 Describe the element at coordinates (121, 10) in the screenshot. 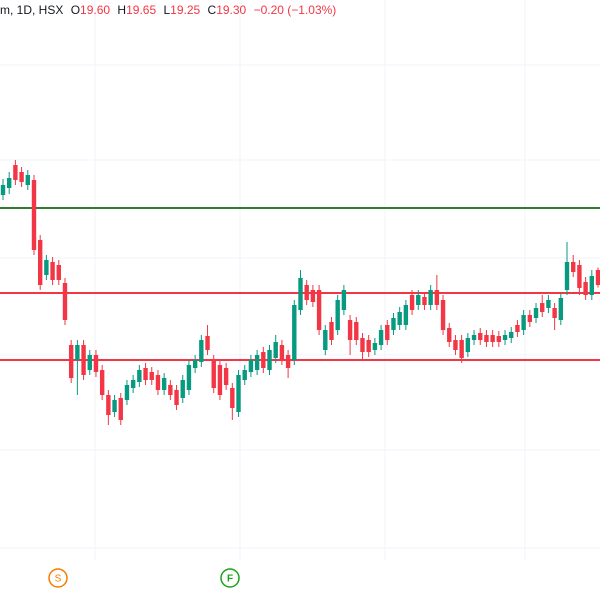

I see `h-label: H` at that location.